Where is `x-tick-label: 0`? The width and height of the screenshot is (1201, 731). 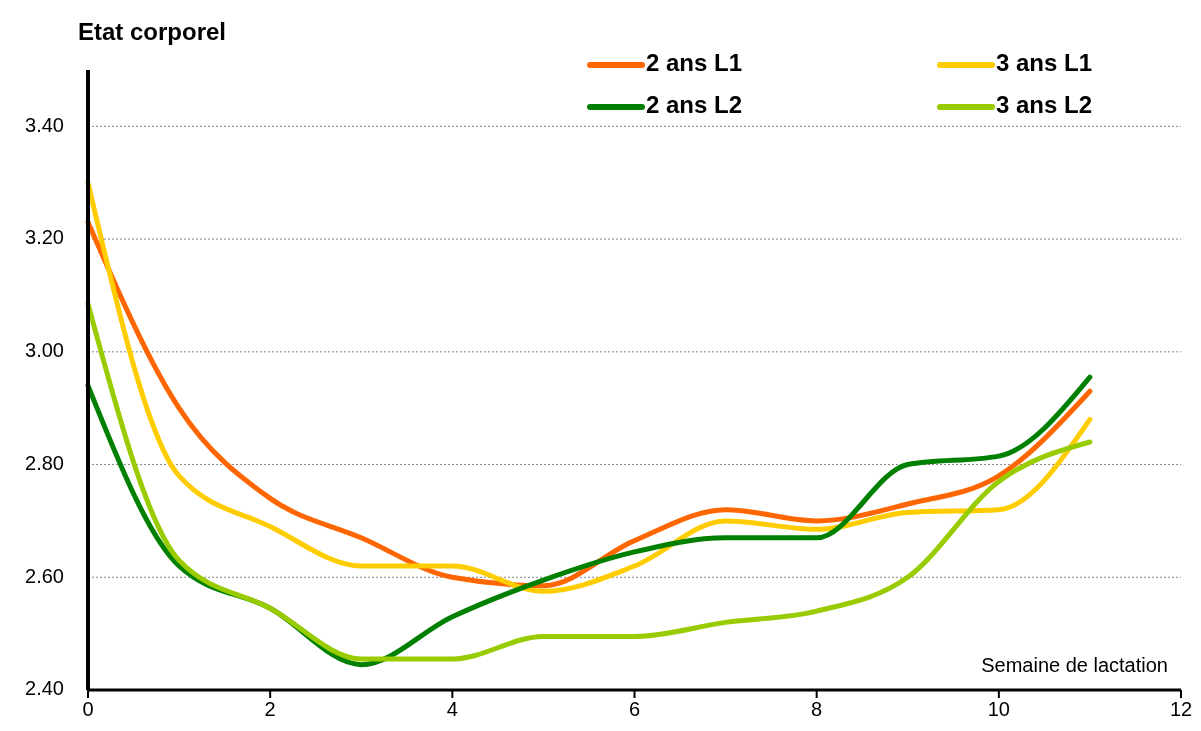 x-tick-label: 0 is located at coordinates (88, 709).